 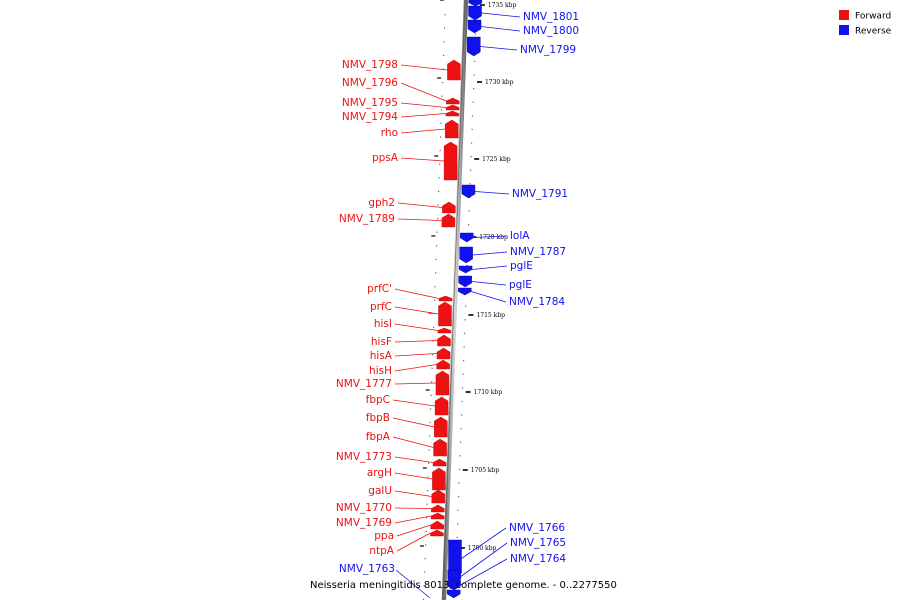 What do you see at coordinates (367, 219) in the screenshot?
I see `gene-label-nmv-1789-7: NMV_1789` at bounding box center [367, 219].